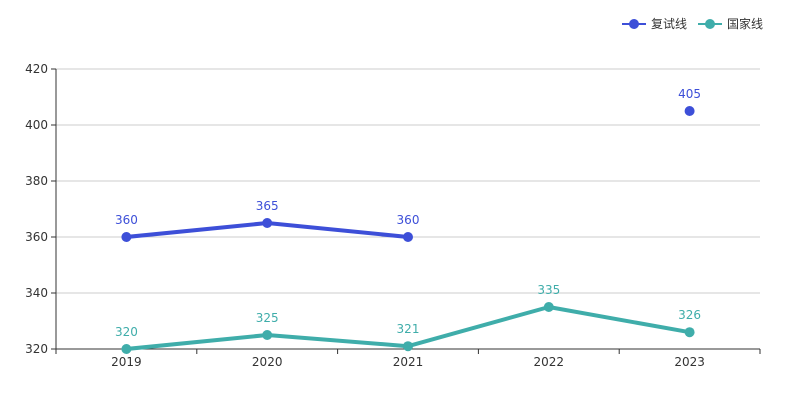 This screenshot has height=400, width=793. Describe the element at coordinates (745, 23) in the screenshot. I see `legend-label: 国家线` at that location.